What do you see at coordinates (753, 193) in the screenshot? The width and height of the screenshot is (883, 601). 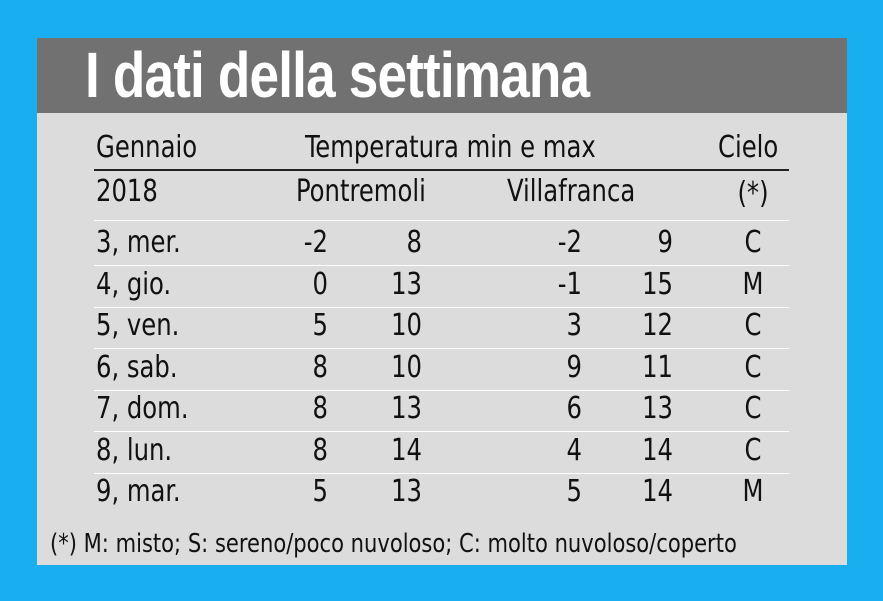 I see `header-sky-note: (*)` at bounding box center [753, 193].